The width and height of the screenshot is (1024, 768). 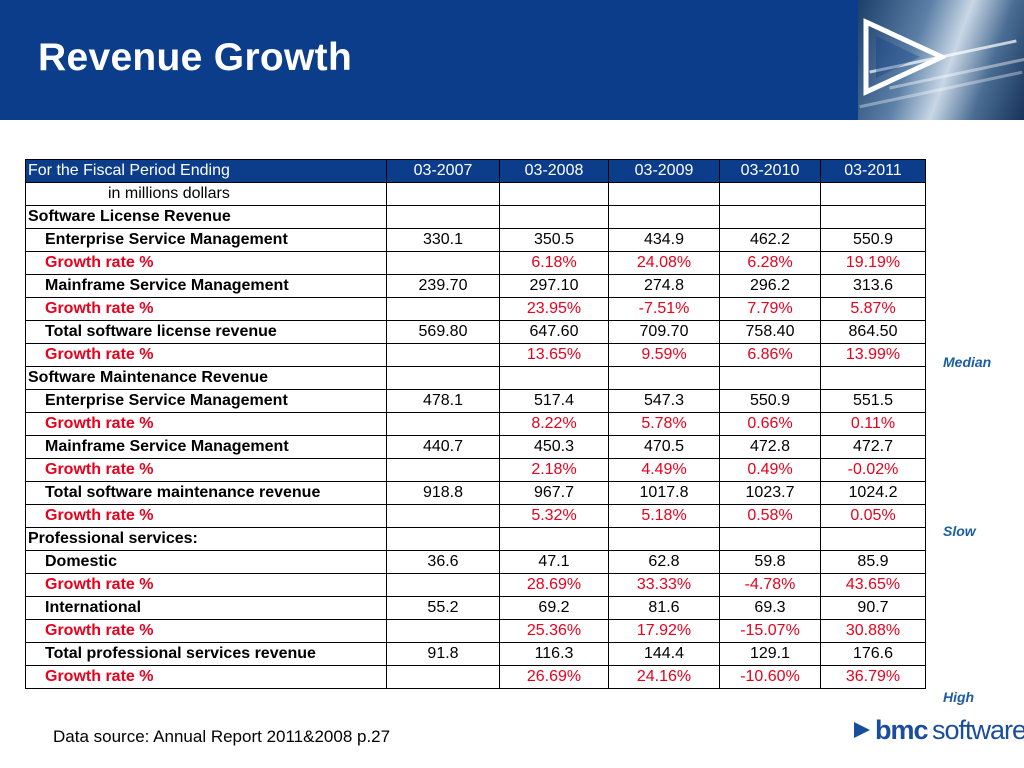 I want to click on table-cell: 43.65%, so click(x=873, y=585).